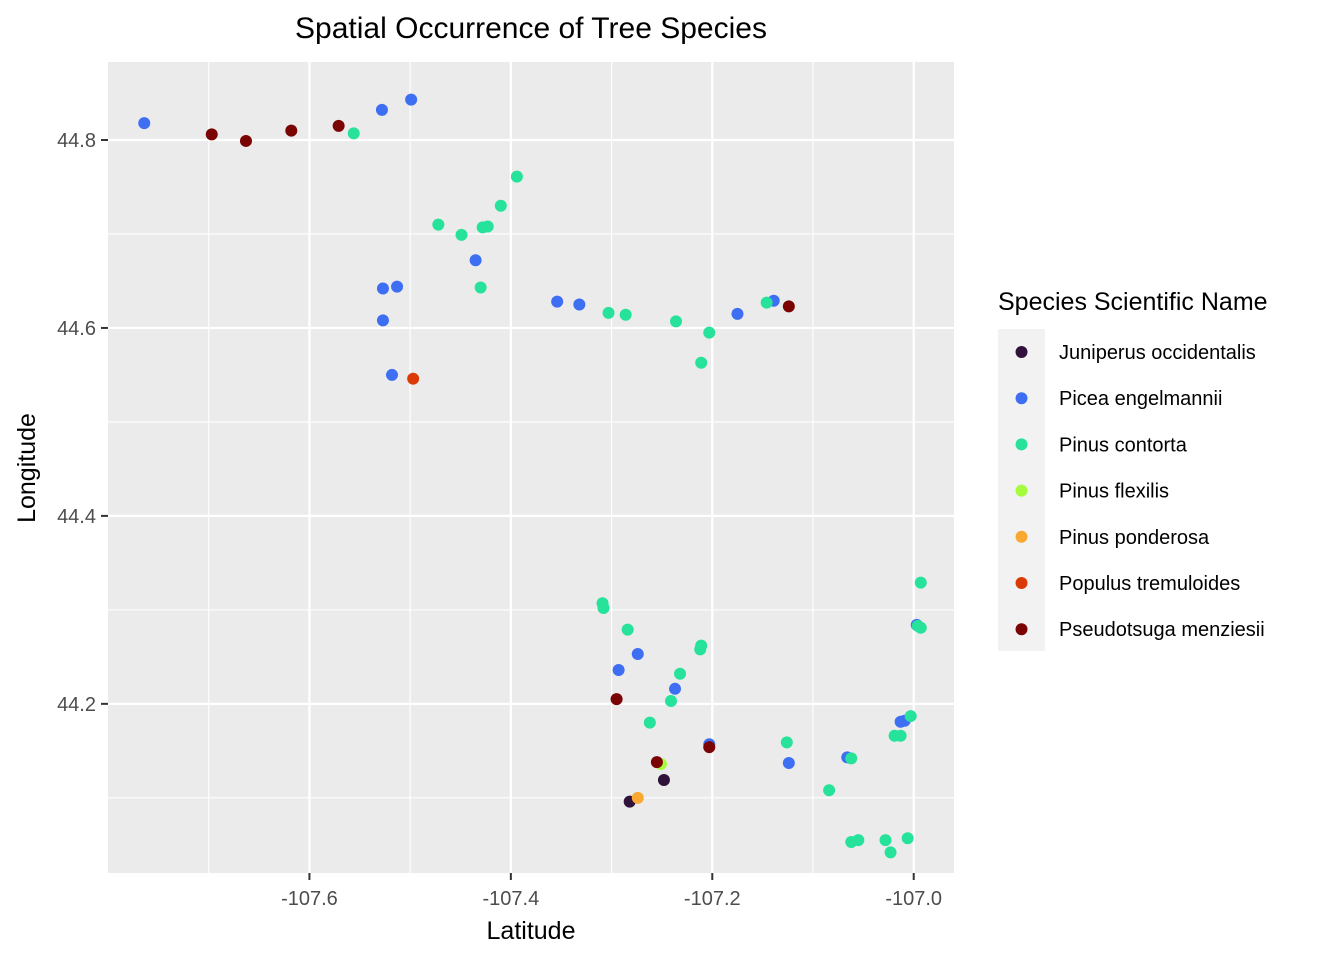 The height and width of the screenshot is (960, 1344). Describe the element at coordinates (76, 329) in the screenshot. I see `y-tick-label: 44.6` at that location.